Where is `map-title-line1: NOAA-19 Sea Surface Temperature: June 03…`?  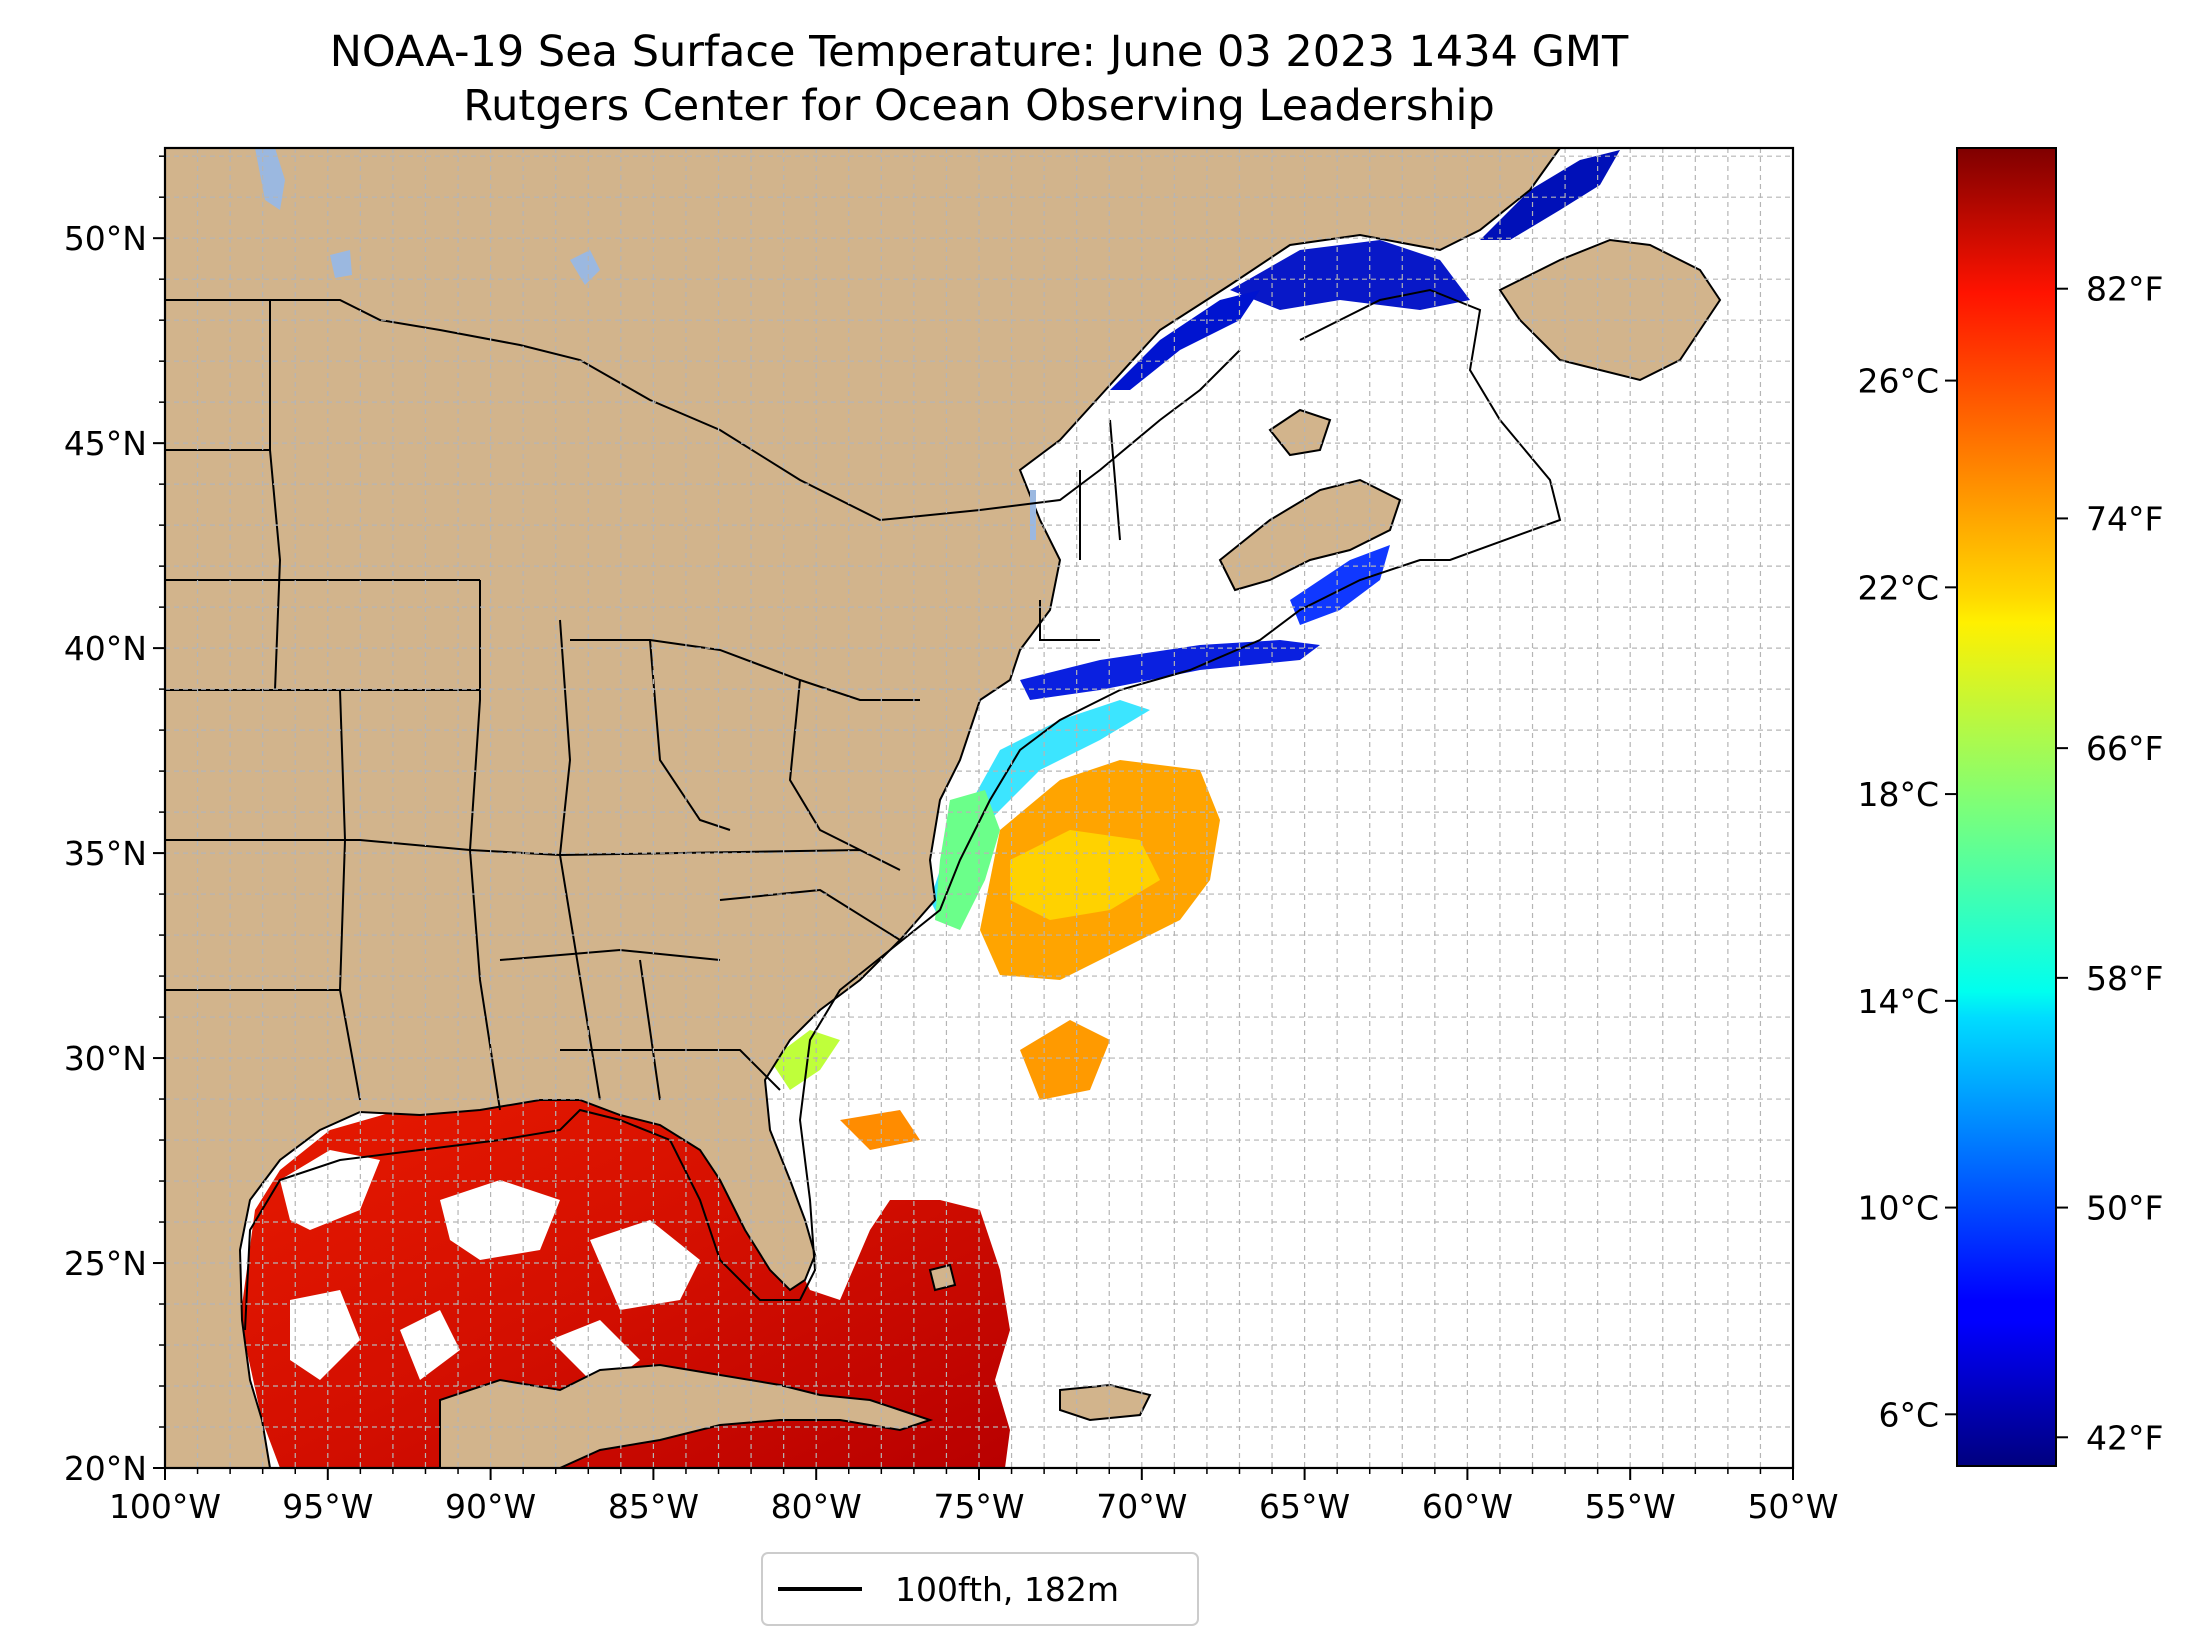
map-title-line1: NOAA-19 Sea Surface Temperature: June 03… is located at coordinates (979, 52).